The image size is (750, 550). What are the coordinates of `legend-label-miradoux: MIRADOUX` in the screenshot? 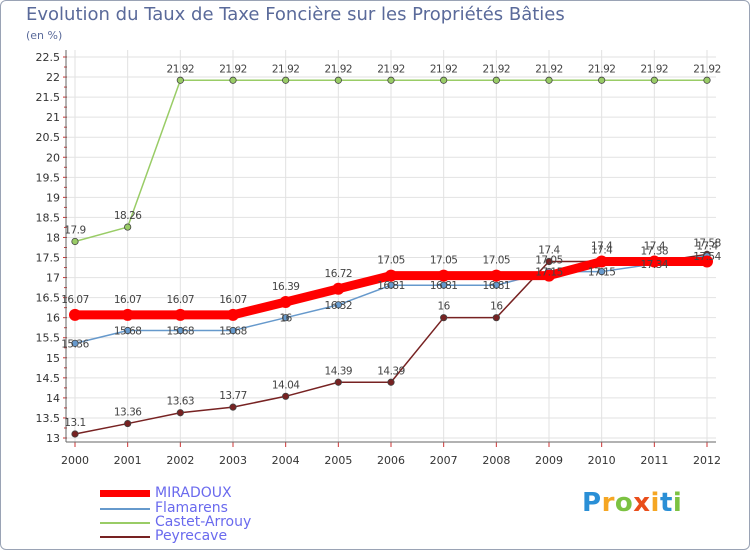 It's located at (193, 493).